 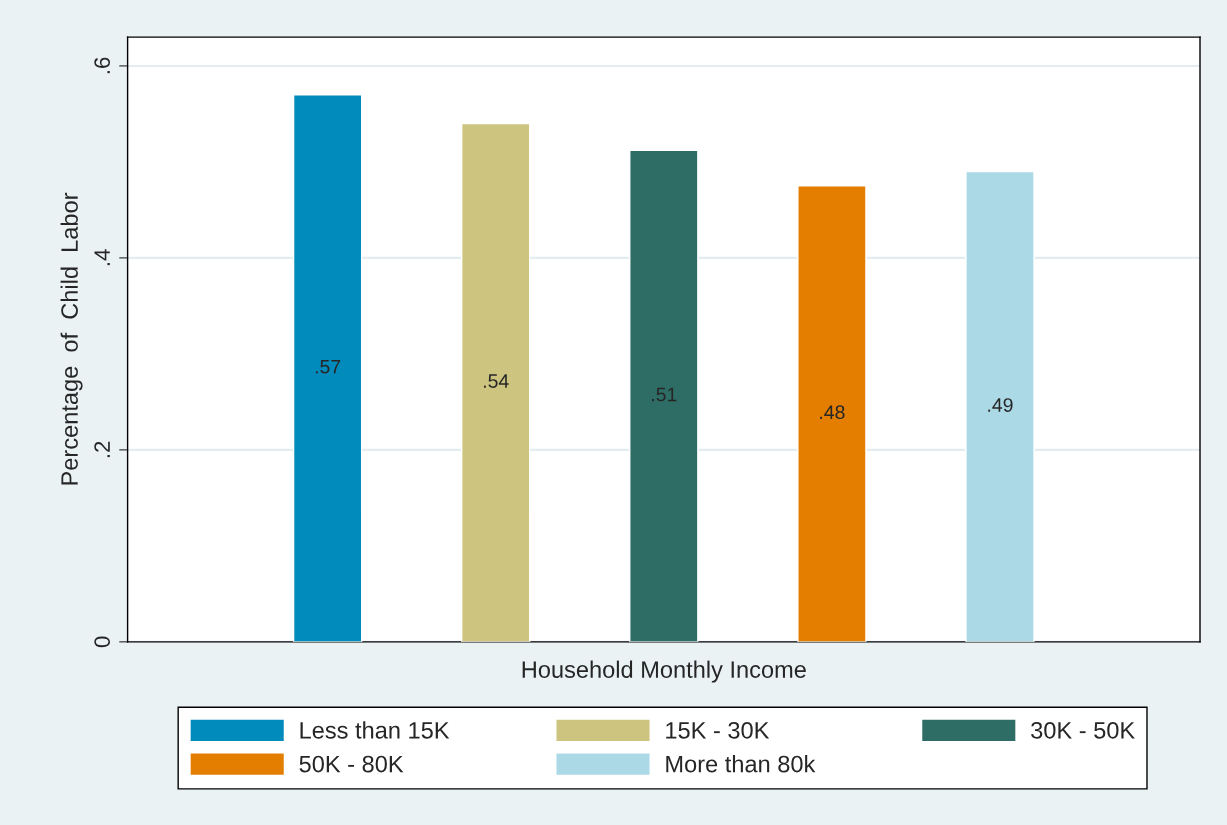 What do you see at coordinates (1000, 405) in the screenshot?
I see `data-label: .49` at bounding box center [1000, 405].